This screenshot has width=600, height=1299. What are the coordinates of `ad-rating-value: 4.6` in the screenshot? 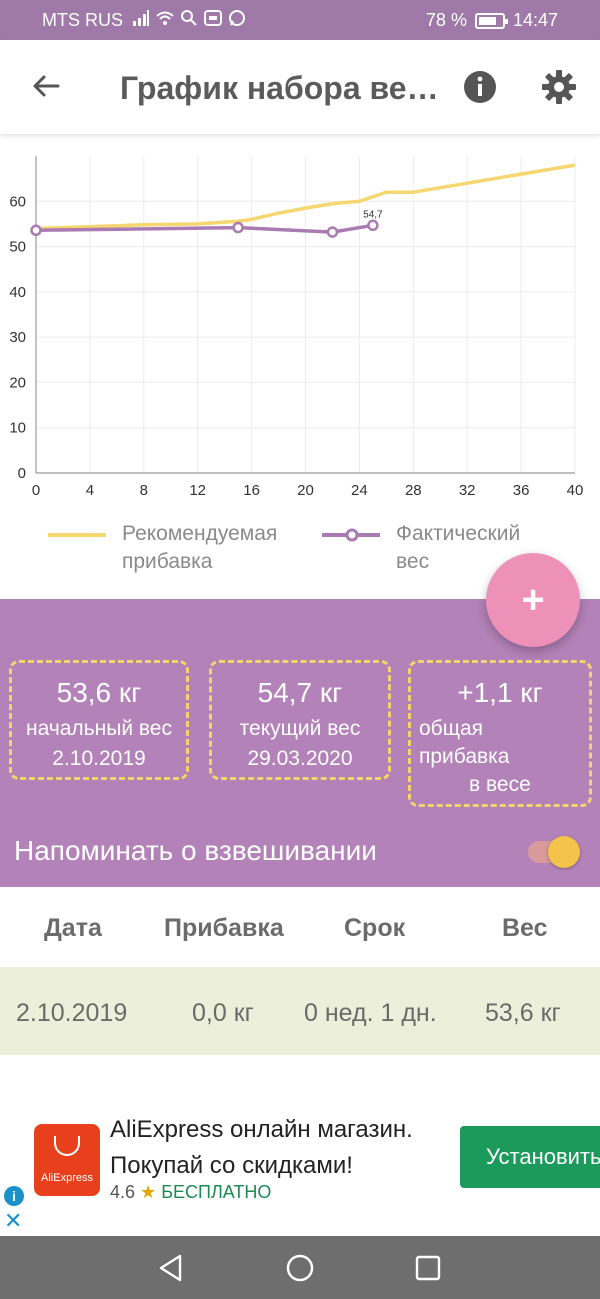 It's located at (123, 1192).